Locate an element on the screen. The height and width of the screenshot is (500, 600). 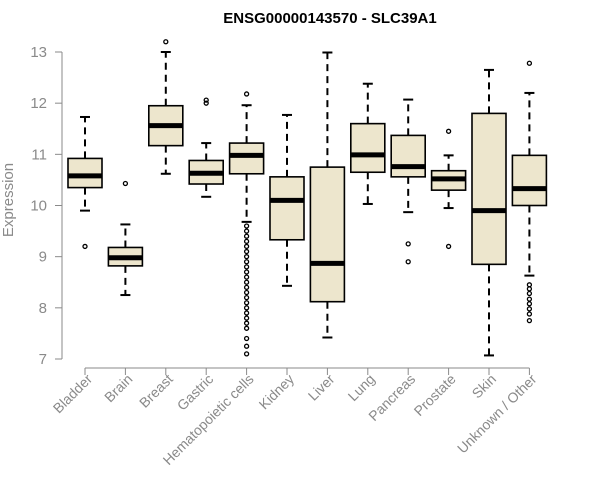
box-bladder is located at coordinates (85, 182).